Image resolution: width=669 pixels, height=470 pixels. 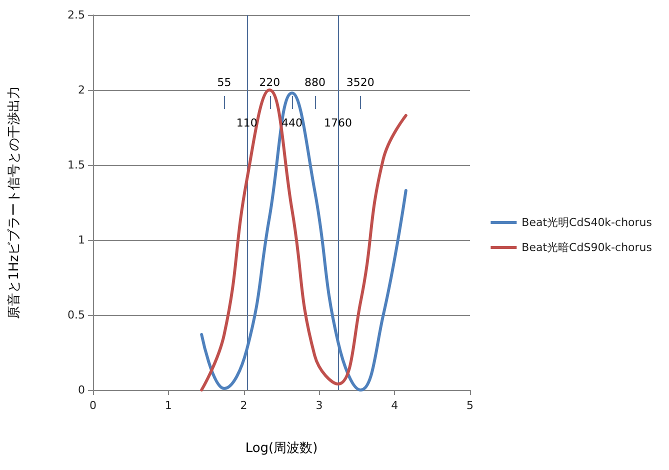 I want to click on x-tick-label: 2, so click(x=244, y=405).